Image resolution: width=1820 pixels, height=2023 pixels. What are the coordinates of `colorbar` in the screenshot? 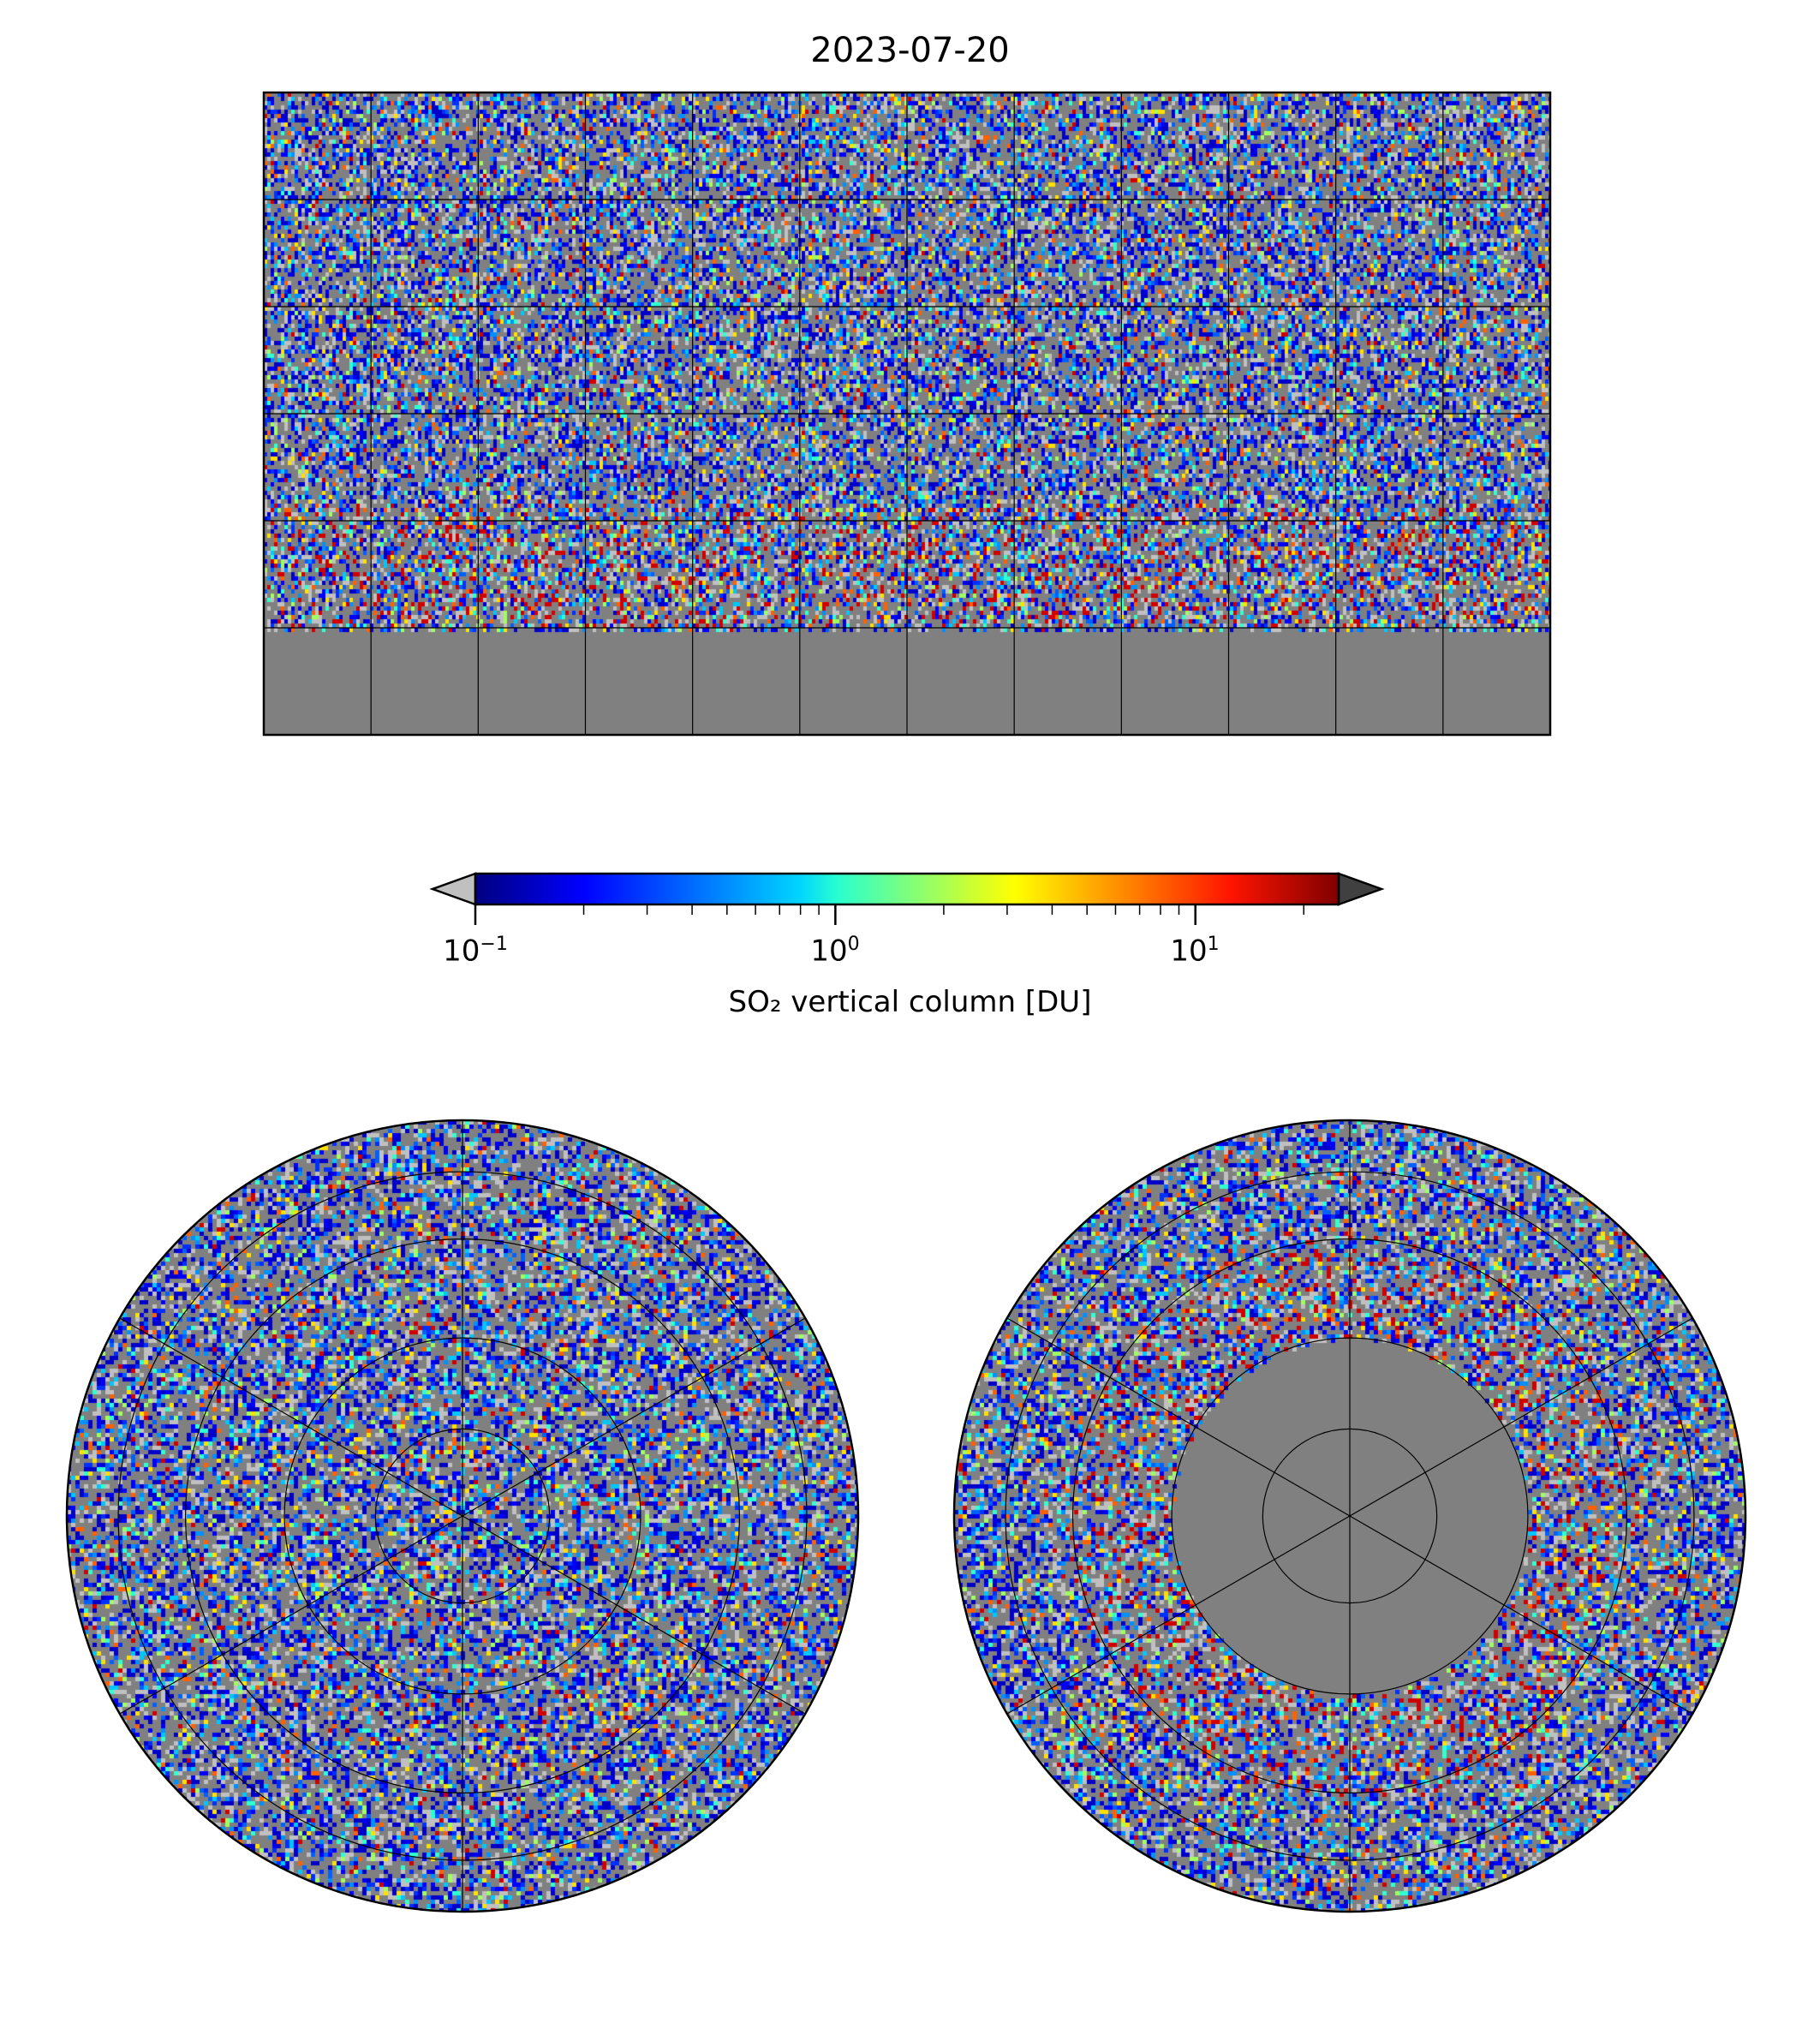 It's located at (907, 889).